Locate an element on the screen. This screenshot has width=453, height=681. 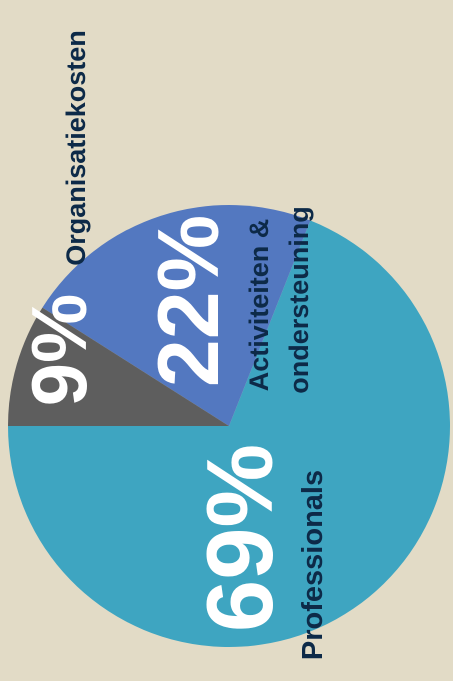
slice-activiteiten-label-line1: Activiteiten & is located at coordinates (259, 305).